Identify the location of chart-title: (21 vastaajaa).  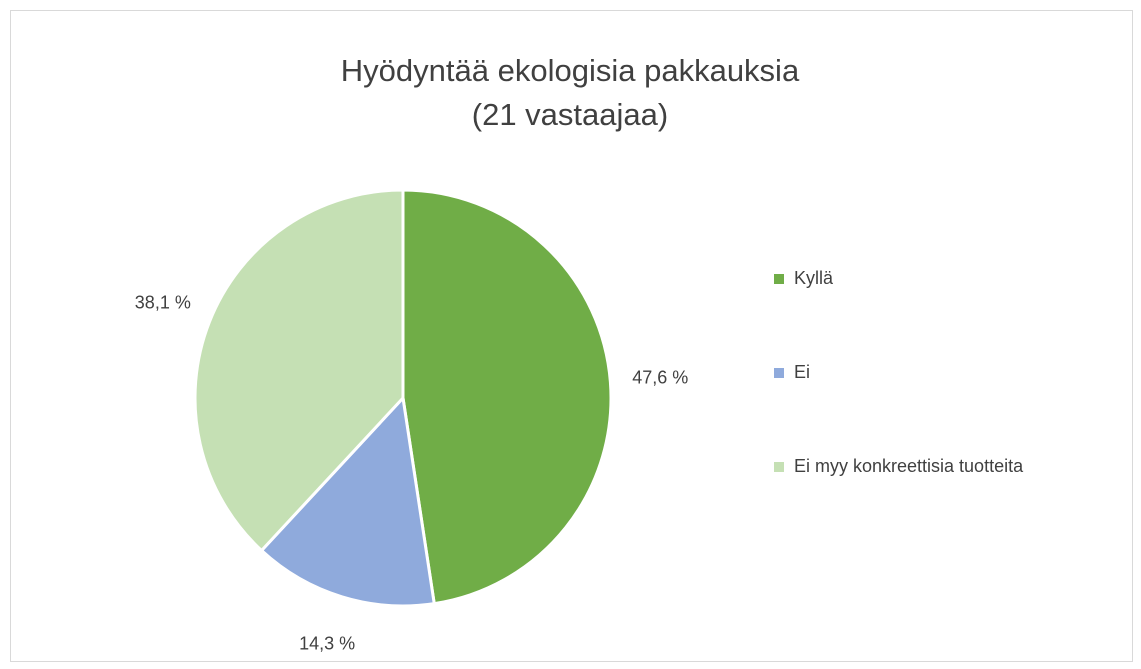
(570, 114).